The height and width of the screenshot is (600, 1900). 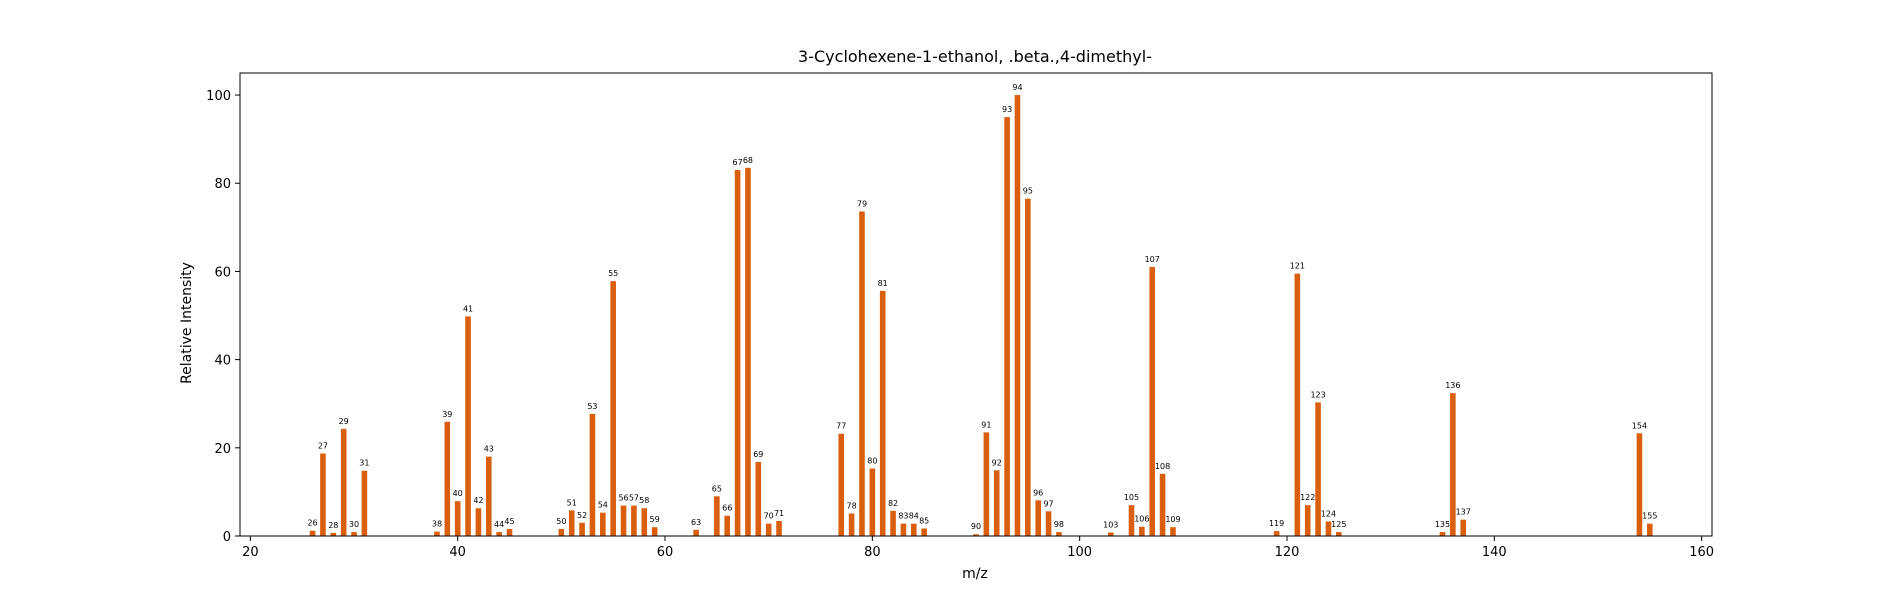 What do you see at coordinates (468, 308) in the screenshot?
I see `bar-label-mz-41: 41` at bounding box center [468, 308].